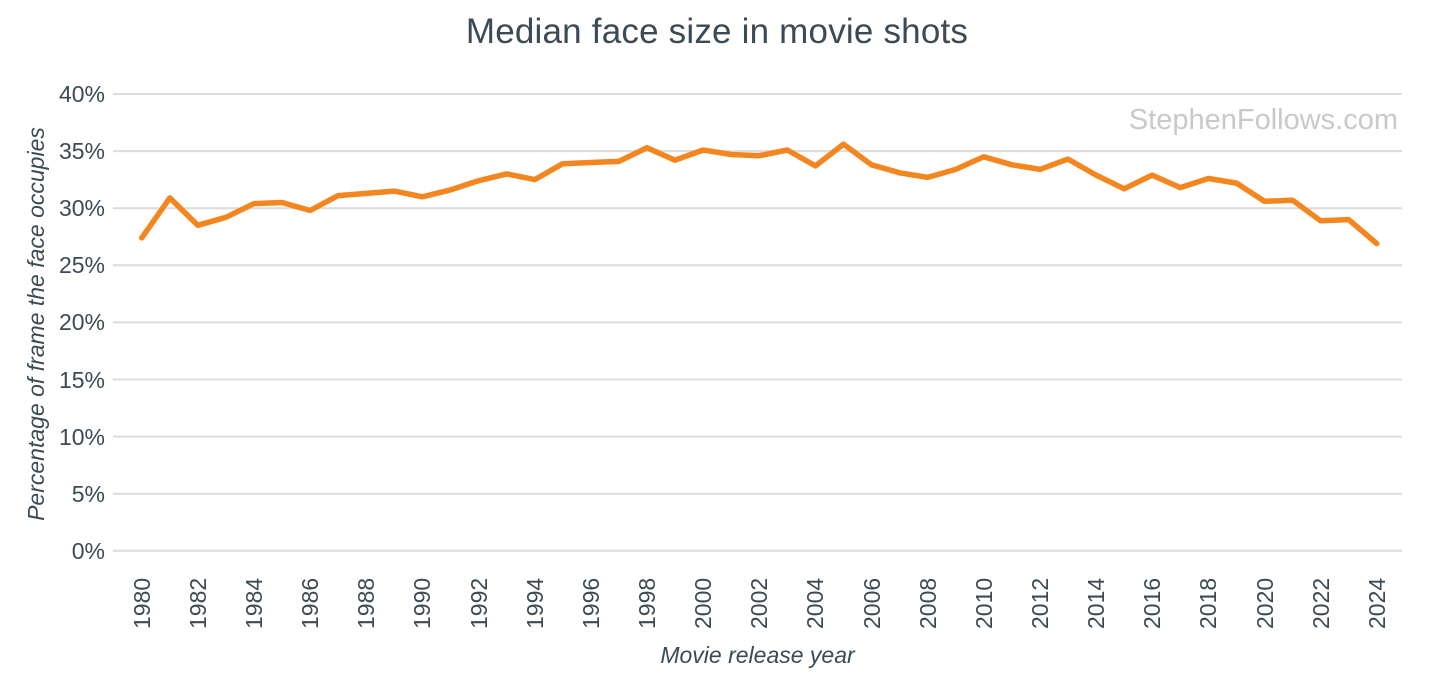 The width and height of the screenshot is (1434, 688). Describe the element at coordinates (88, 550) in the screenshot. I see `y-tick-label: 0%` at that location.